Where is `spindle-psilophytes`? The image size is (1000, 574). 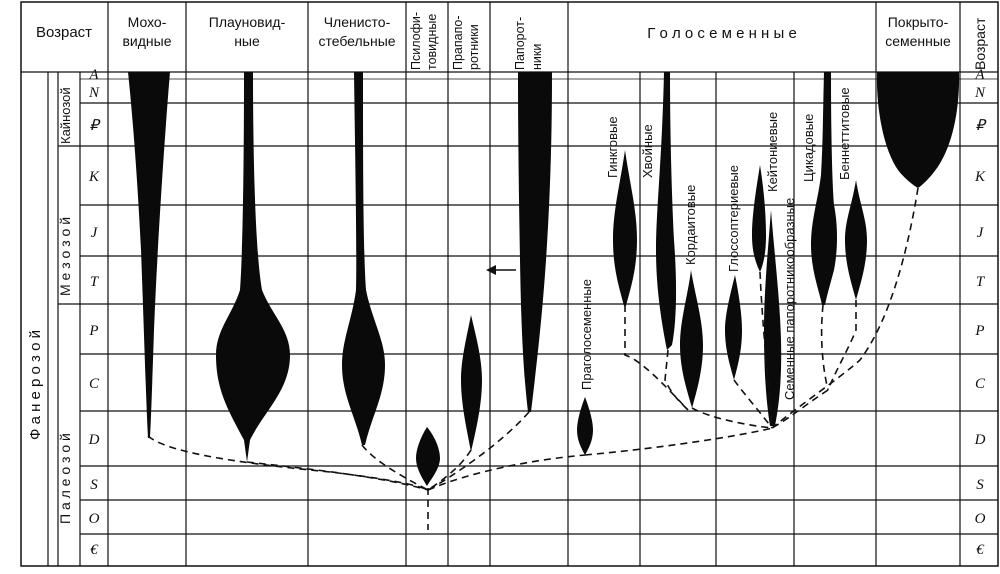
spindle-psilophytes is located at coordinates (428, 456).